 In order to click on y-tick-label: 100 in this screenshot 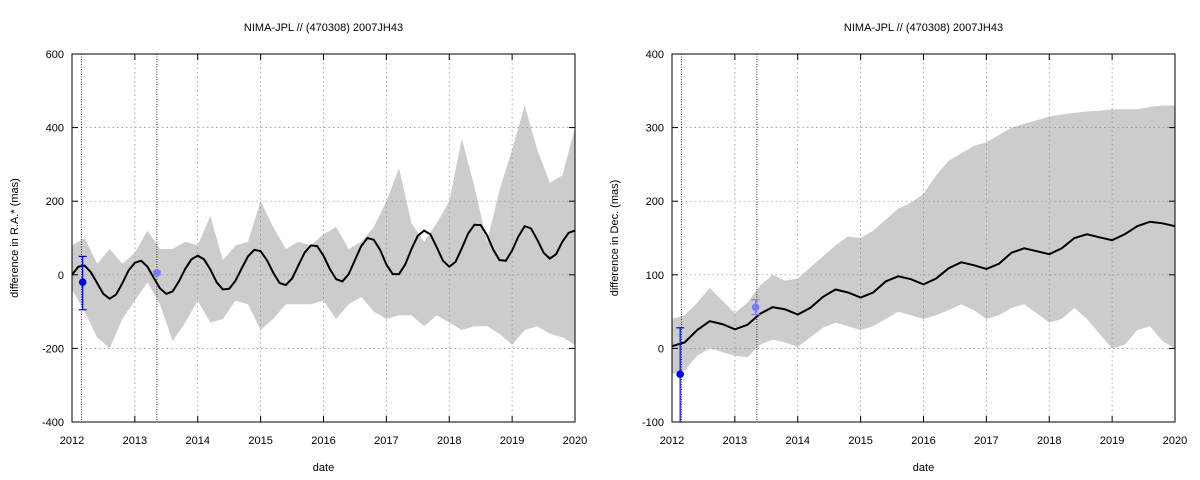, I will do `click(655, 276)`.